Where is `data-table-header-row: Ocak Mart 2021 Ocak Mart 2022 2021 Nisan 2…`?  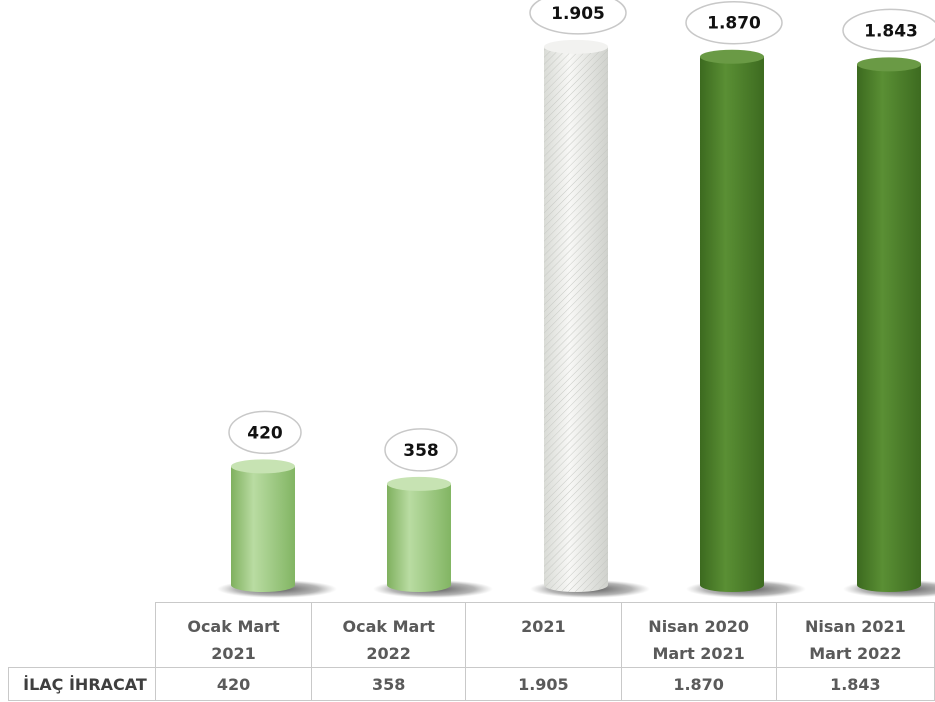
data-table-header-row: Ocak Mart 2021 Ocak Mart 2022 2021 Nisan 2… is located at coordinates (471, 635).